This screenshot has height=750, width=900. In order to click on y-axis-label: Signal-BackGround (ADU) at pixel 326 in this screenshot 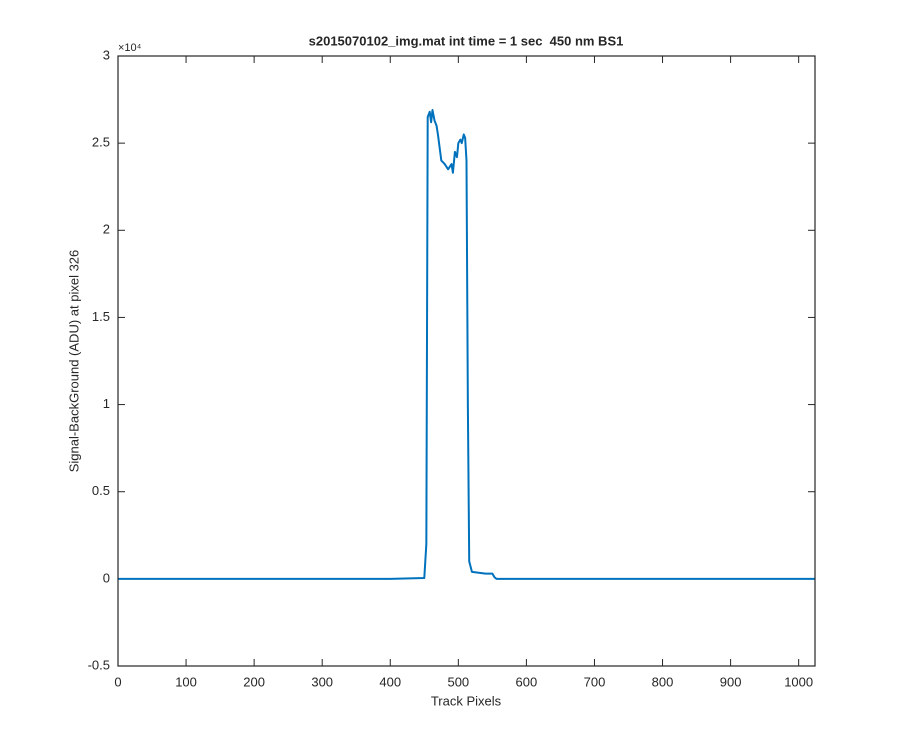, I will do `click(73, 361)`.